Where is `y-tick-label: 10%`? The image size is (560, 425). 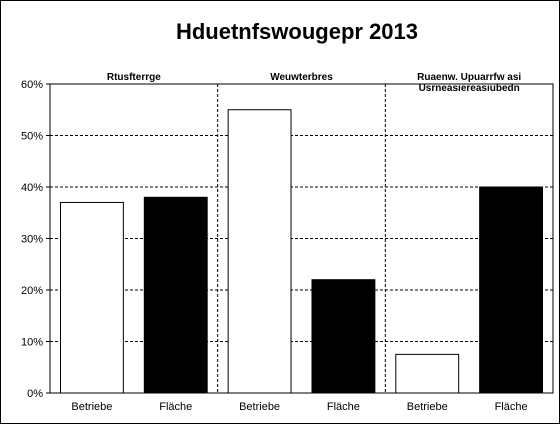
y-tick-label: 10% is located at coordinates (32, 343).